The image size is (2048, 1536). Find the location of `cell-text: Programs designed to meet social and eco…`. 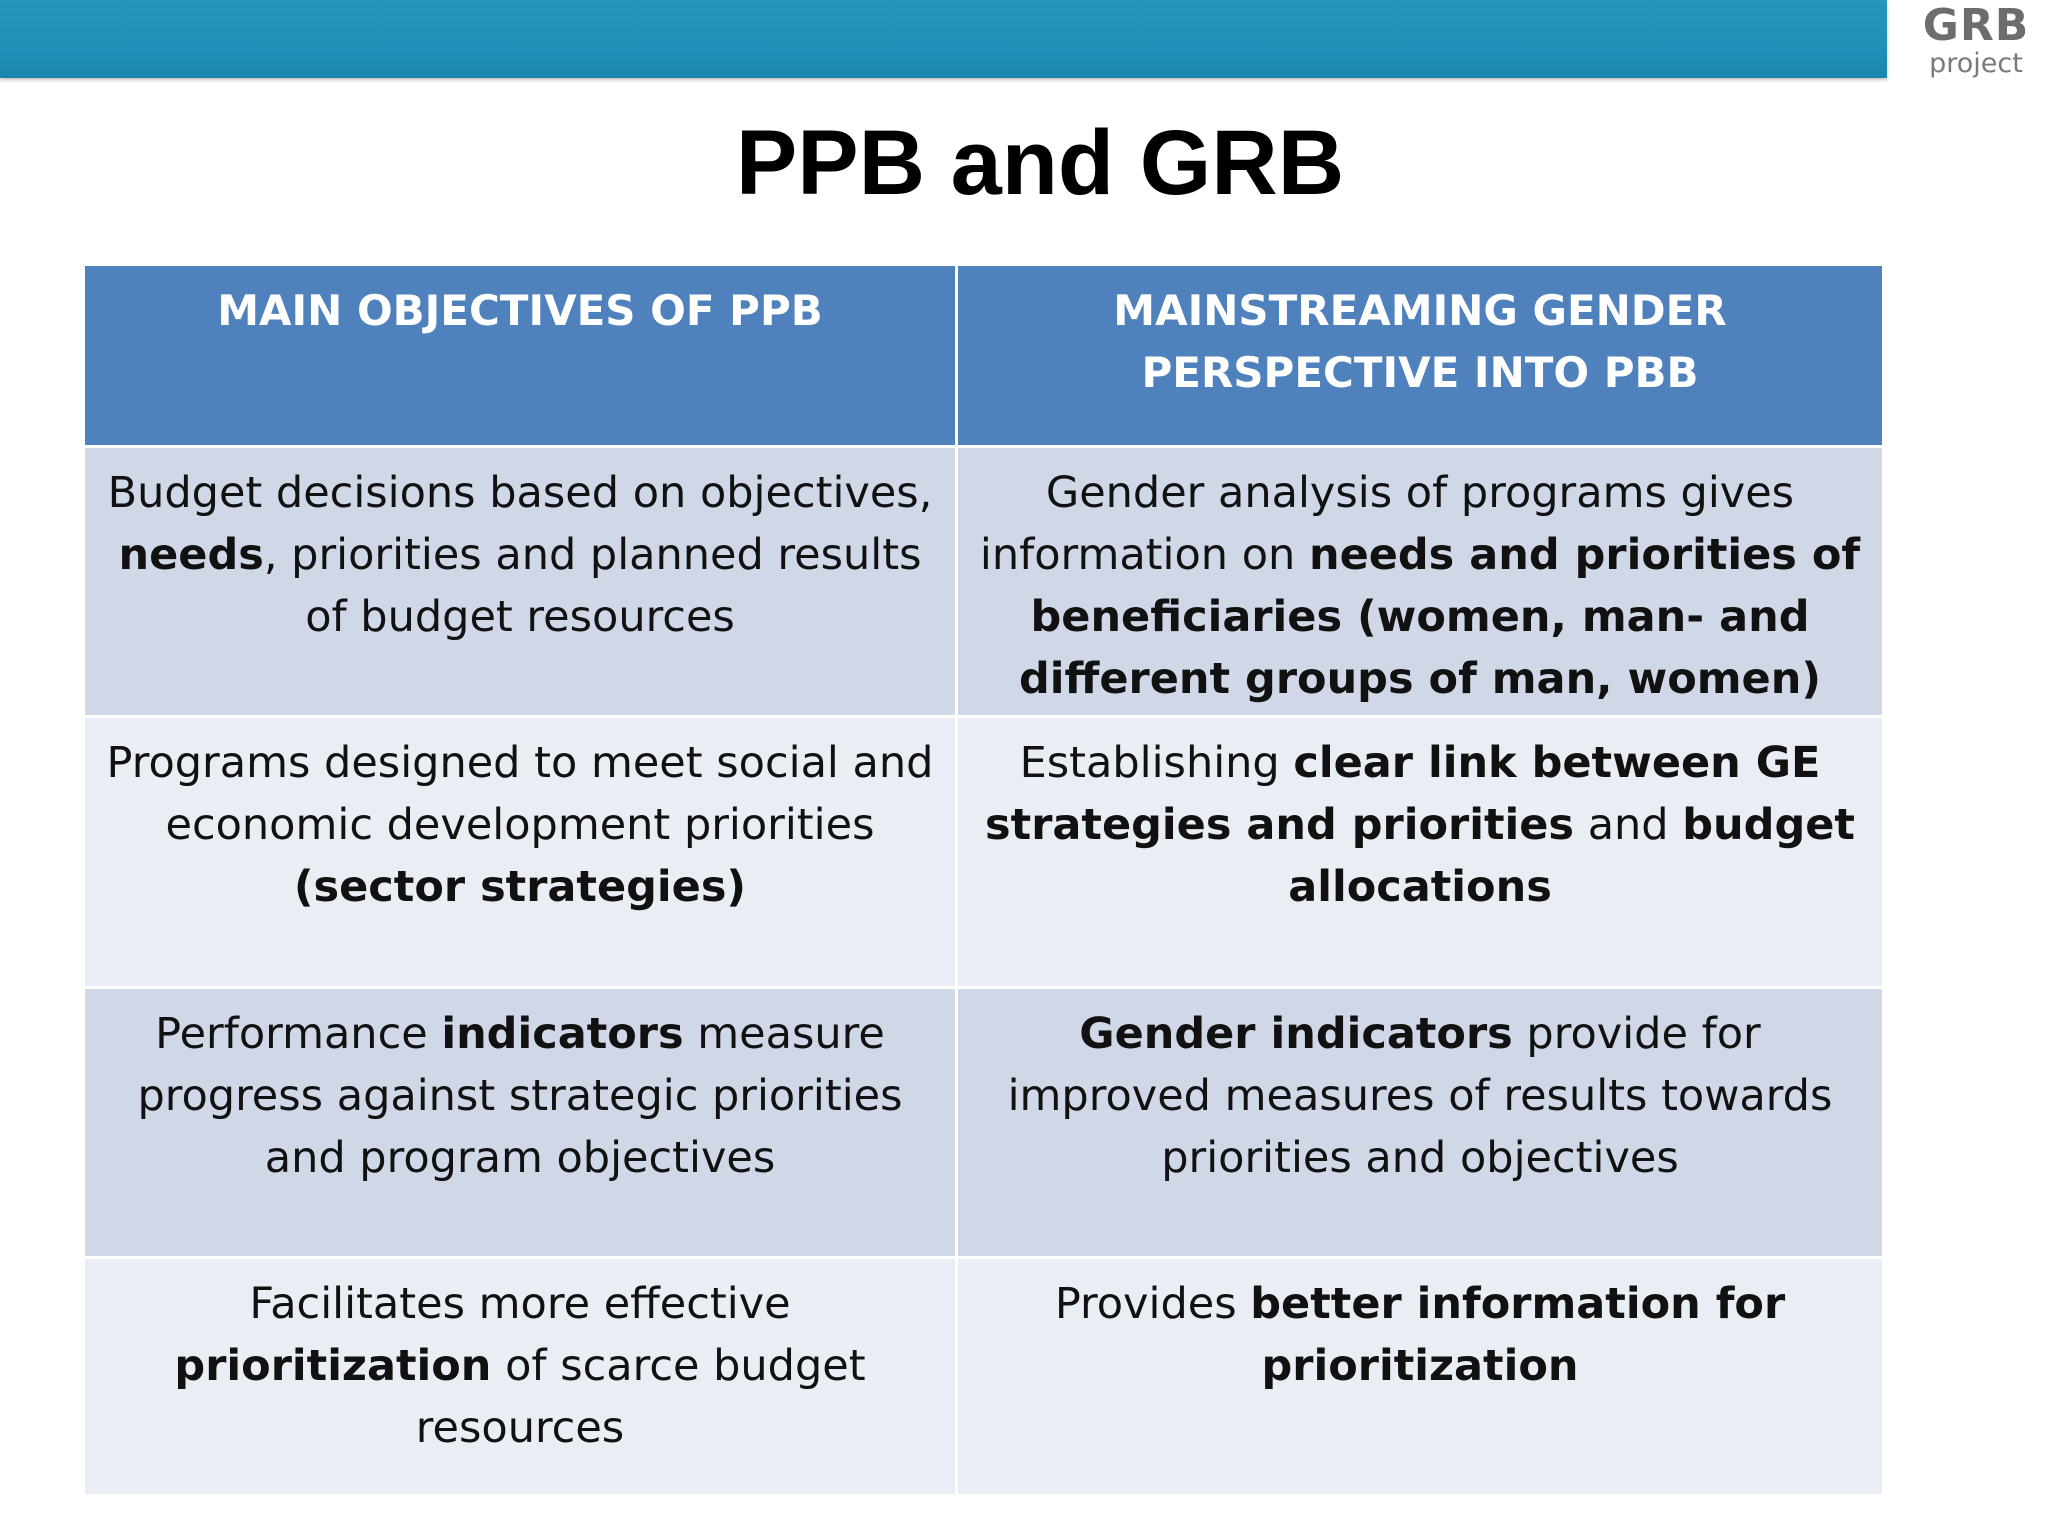

cell-text: Programs designed to meet social and eco… is located at coordinates (520, 794).